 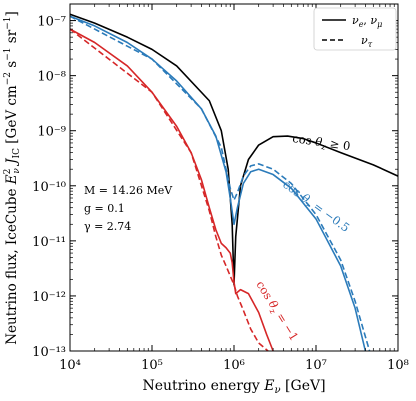 What do you see at coordinates (316, 365) in the screenshot?
I see `x-tick-label: 10⁷` at bounding box center [316, 365].